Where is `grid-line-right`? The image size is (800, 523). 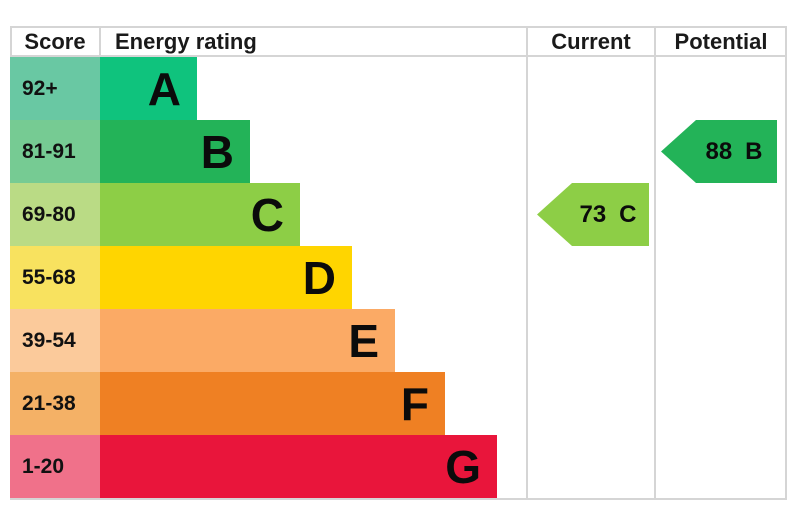
grid-line-right is located at coordinates (786, 262).